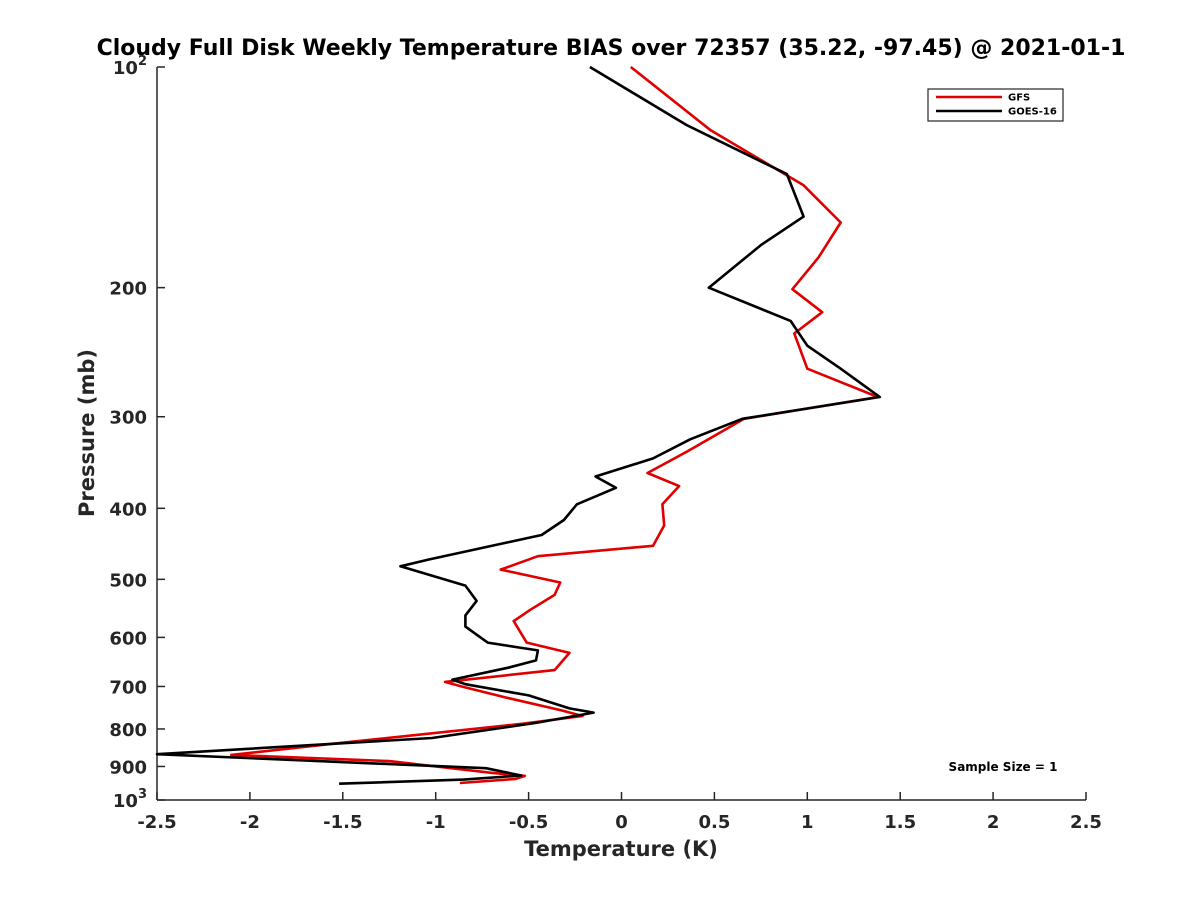  Describe the element at coordinates (1086, 822) in the screenshot. I see `x-tick-label: 2.5` at that location.